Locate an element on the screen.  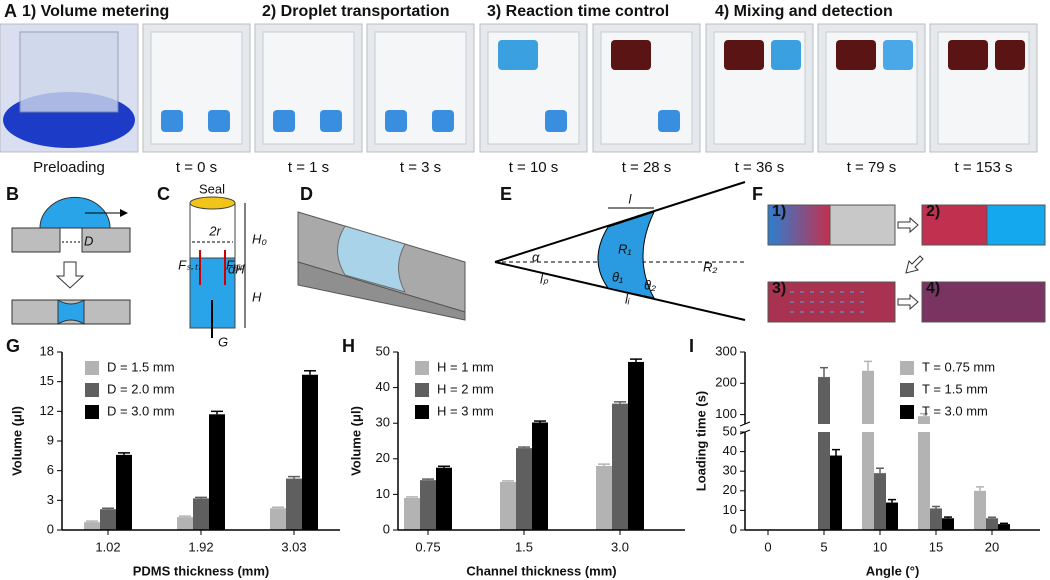
x-axis-label: PDMS thickness (mm) is located at coordinates (201, 570).